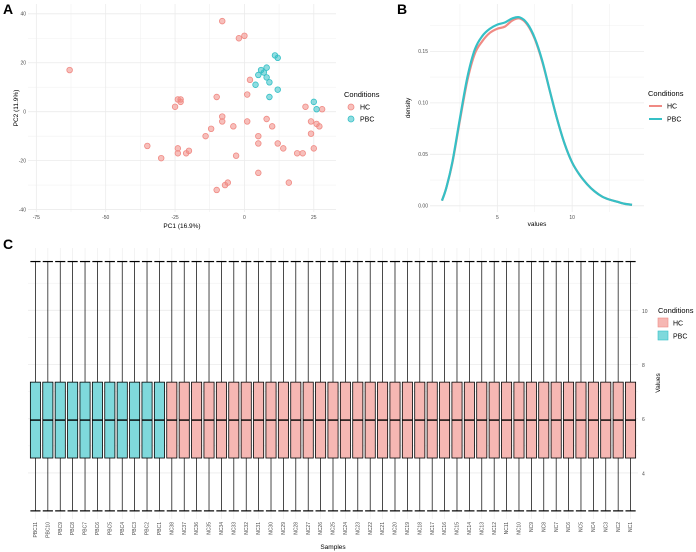  What do you see at coordinates (674, 120) in the screenshot?
I see `density-legend-pbc-label: PBC` at bounding box center [674, 120].